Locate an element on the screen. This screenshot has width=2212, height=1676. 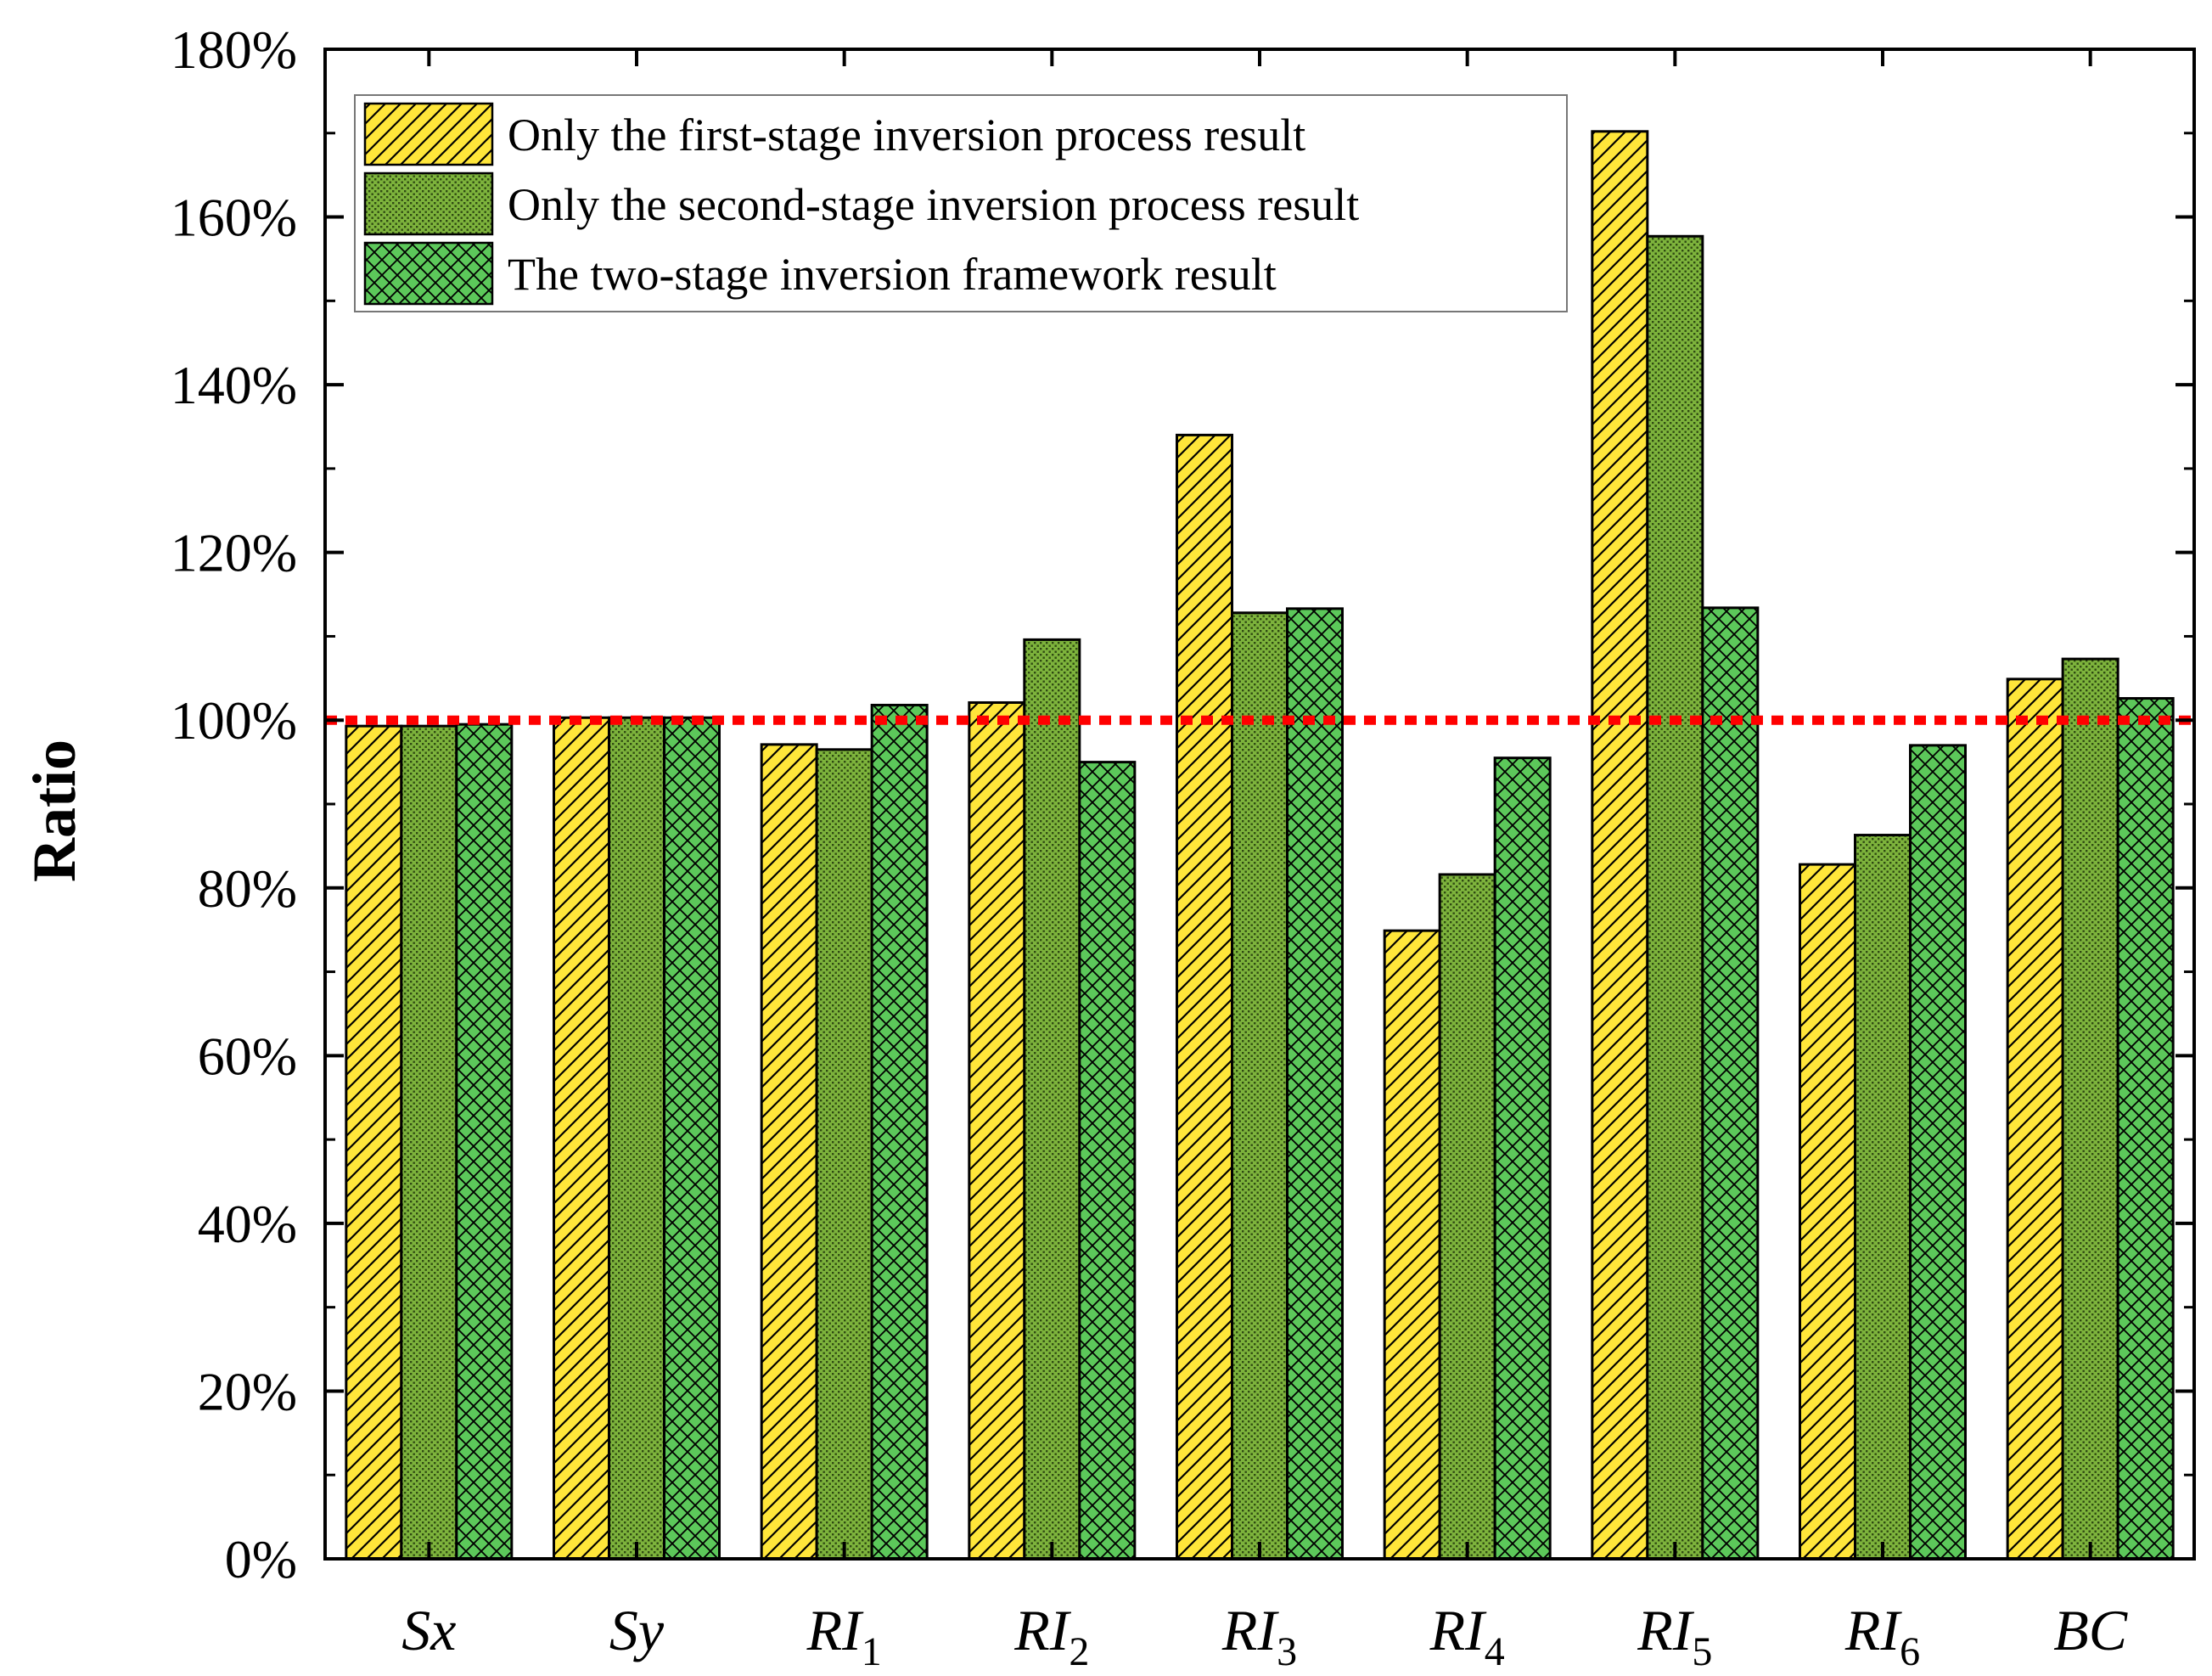
bar-series2-cat9 is located at coordinates (2090, 1109).